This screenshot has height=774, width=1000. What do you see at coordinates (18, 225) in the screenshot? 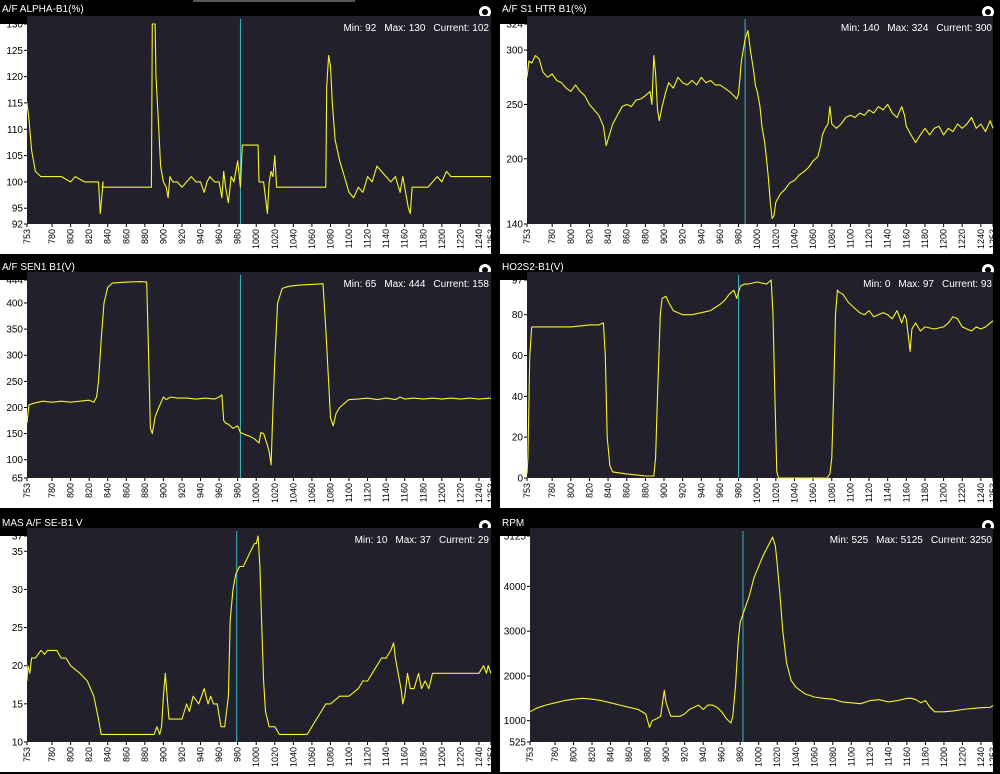
I see `y-tick-label: 92` at bounding box center [18, 225].